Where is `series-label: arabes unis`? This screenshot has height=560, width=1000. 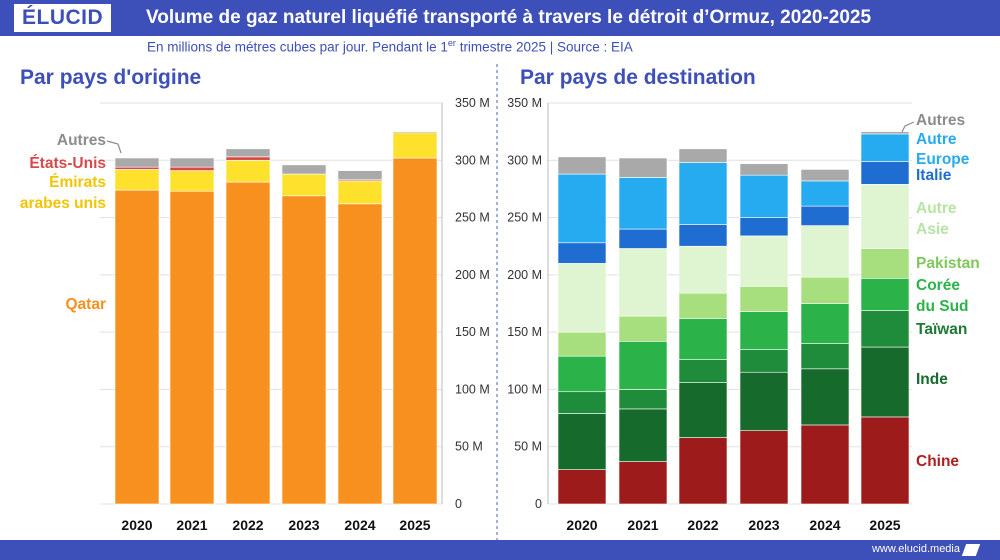 series-label: arabes unis is located at coordinates (63, 203).